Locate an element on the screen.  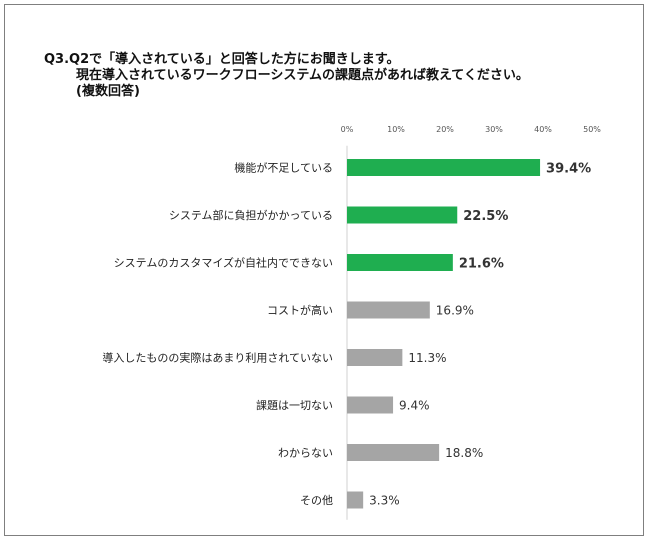
category-label: 機能が不足している is located at coordinates (283, 168).